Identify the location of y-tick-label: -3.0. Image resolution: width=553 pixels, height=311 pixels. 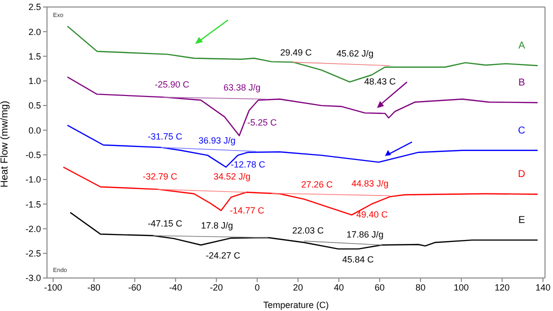
(33, 278).